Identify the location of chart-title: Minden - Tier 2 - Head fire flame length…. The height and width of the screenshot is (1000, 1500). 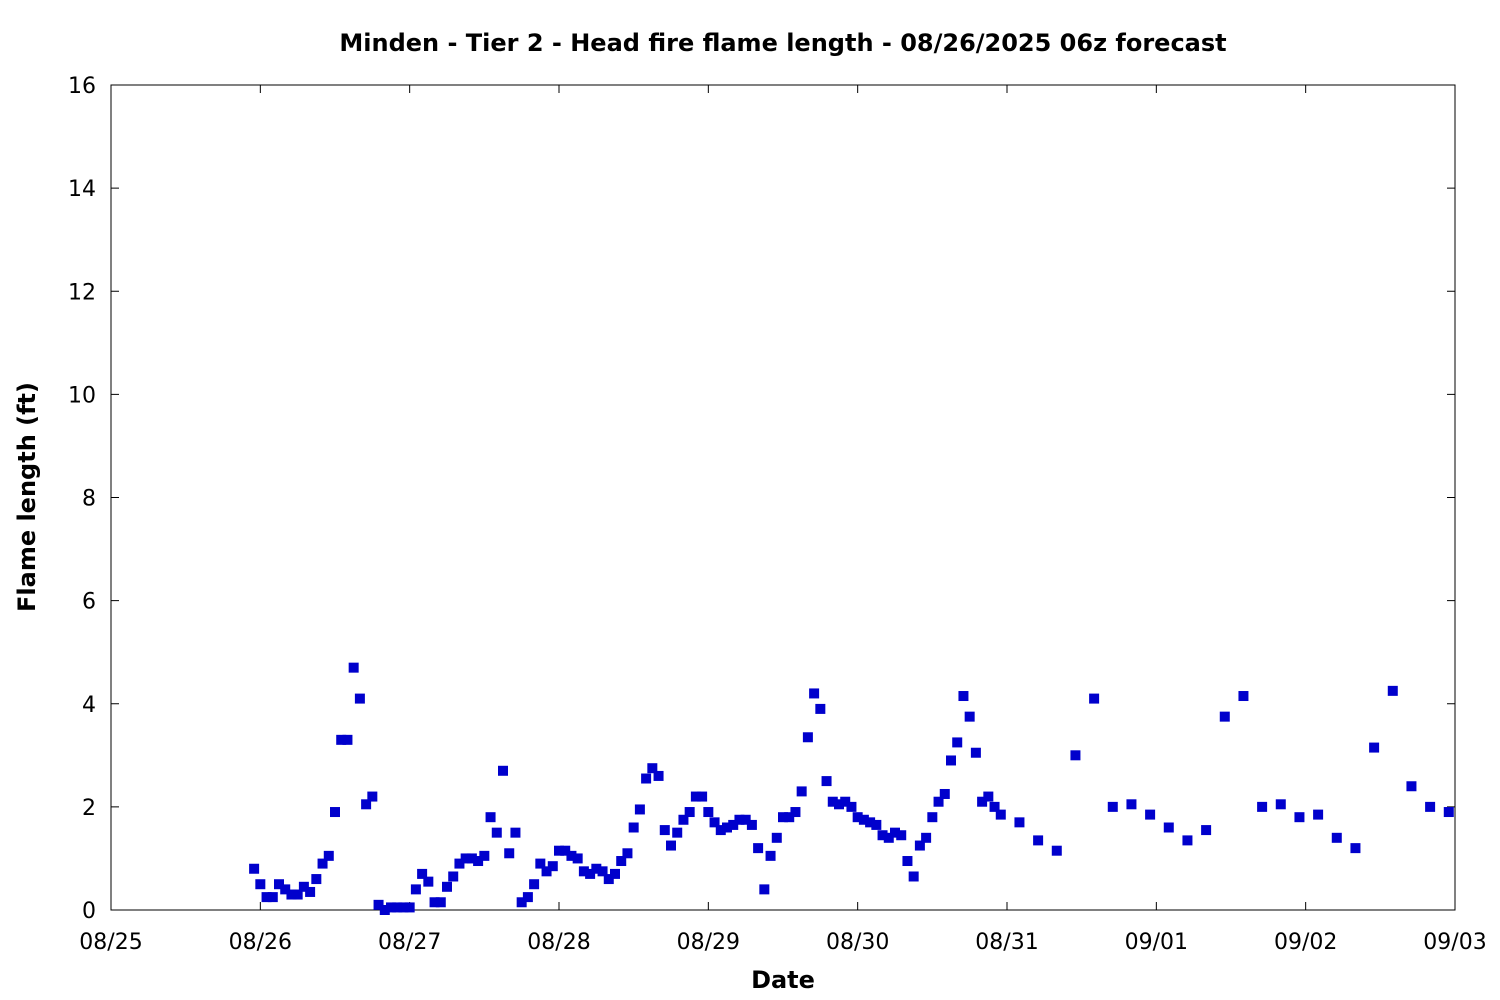
(782, 43).